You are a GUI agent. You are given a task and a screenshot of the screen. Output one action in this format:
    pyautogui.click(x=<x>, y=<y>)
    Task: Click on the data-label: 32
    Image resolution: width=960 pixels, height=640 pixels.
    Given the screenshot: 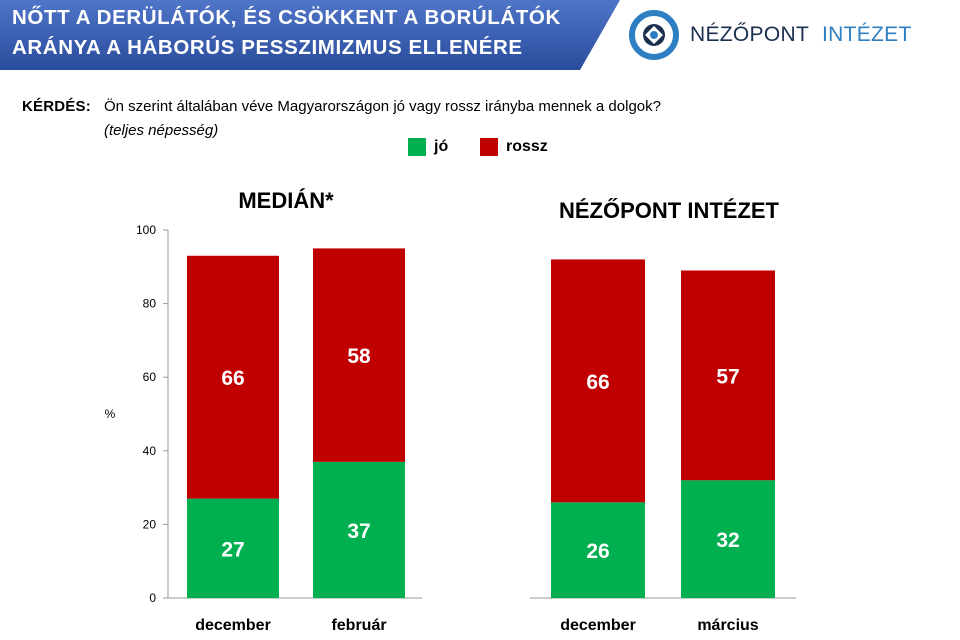 What is the action you would take?
    pyautogui.click(x=727, y=540)
    